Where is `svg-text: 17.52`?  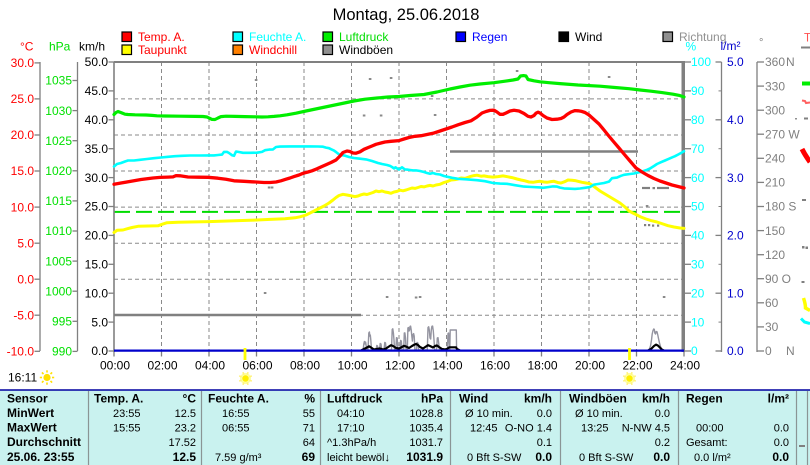
svg-text: 17.52 is located at coordinates (182, 443).